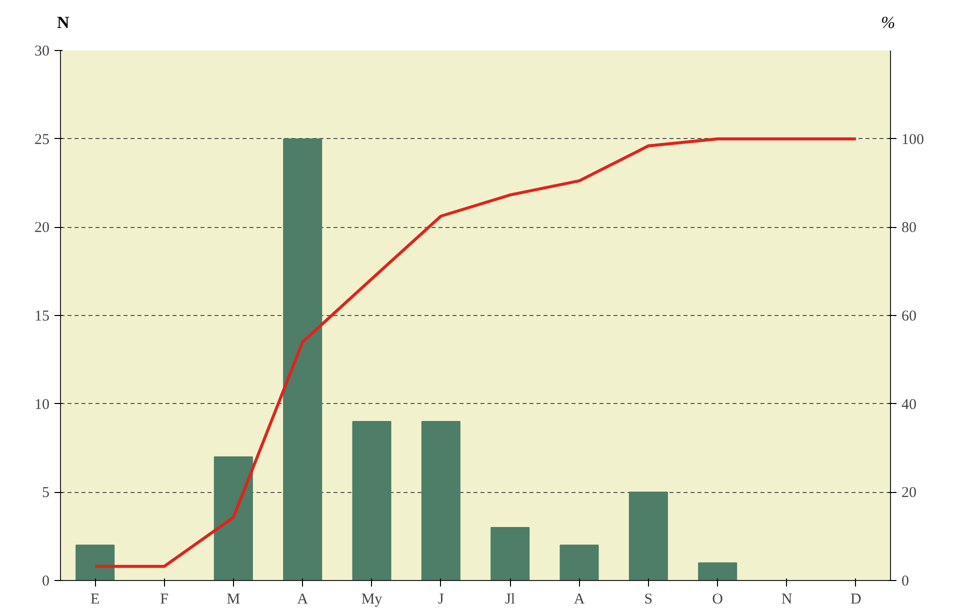 The height and width of the screenshot is (614, 958). What do you see at coordinates (46, 493) in the screenshot?
I see `y-tick-label: 5` at bounding box center [46, 493].